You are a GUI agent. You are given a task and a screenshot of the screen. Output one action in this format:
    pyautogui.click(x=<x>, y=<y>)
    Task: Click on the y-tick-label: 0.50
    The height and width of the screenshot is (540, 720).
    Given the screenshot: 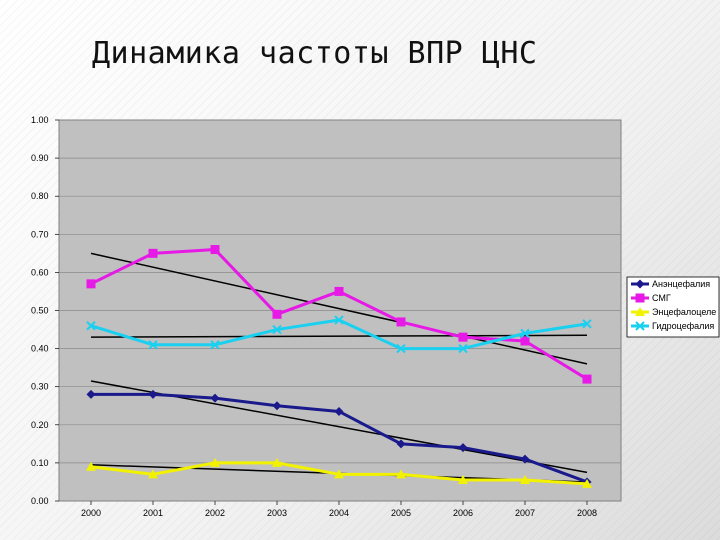 What is the action you would take?
    pyautogui.click(x=40, y=311)
    